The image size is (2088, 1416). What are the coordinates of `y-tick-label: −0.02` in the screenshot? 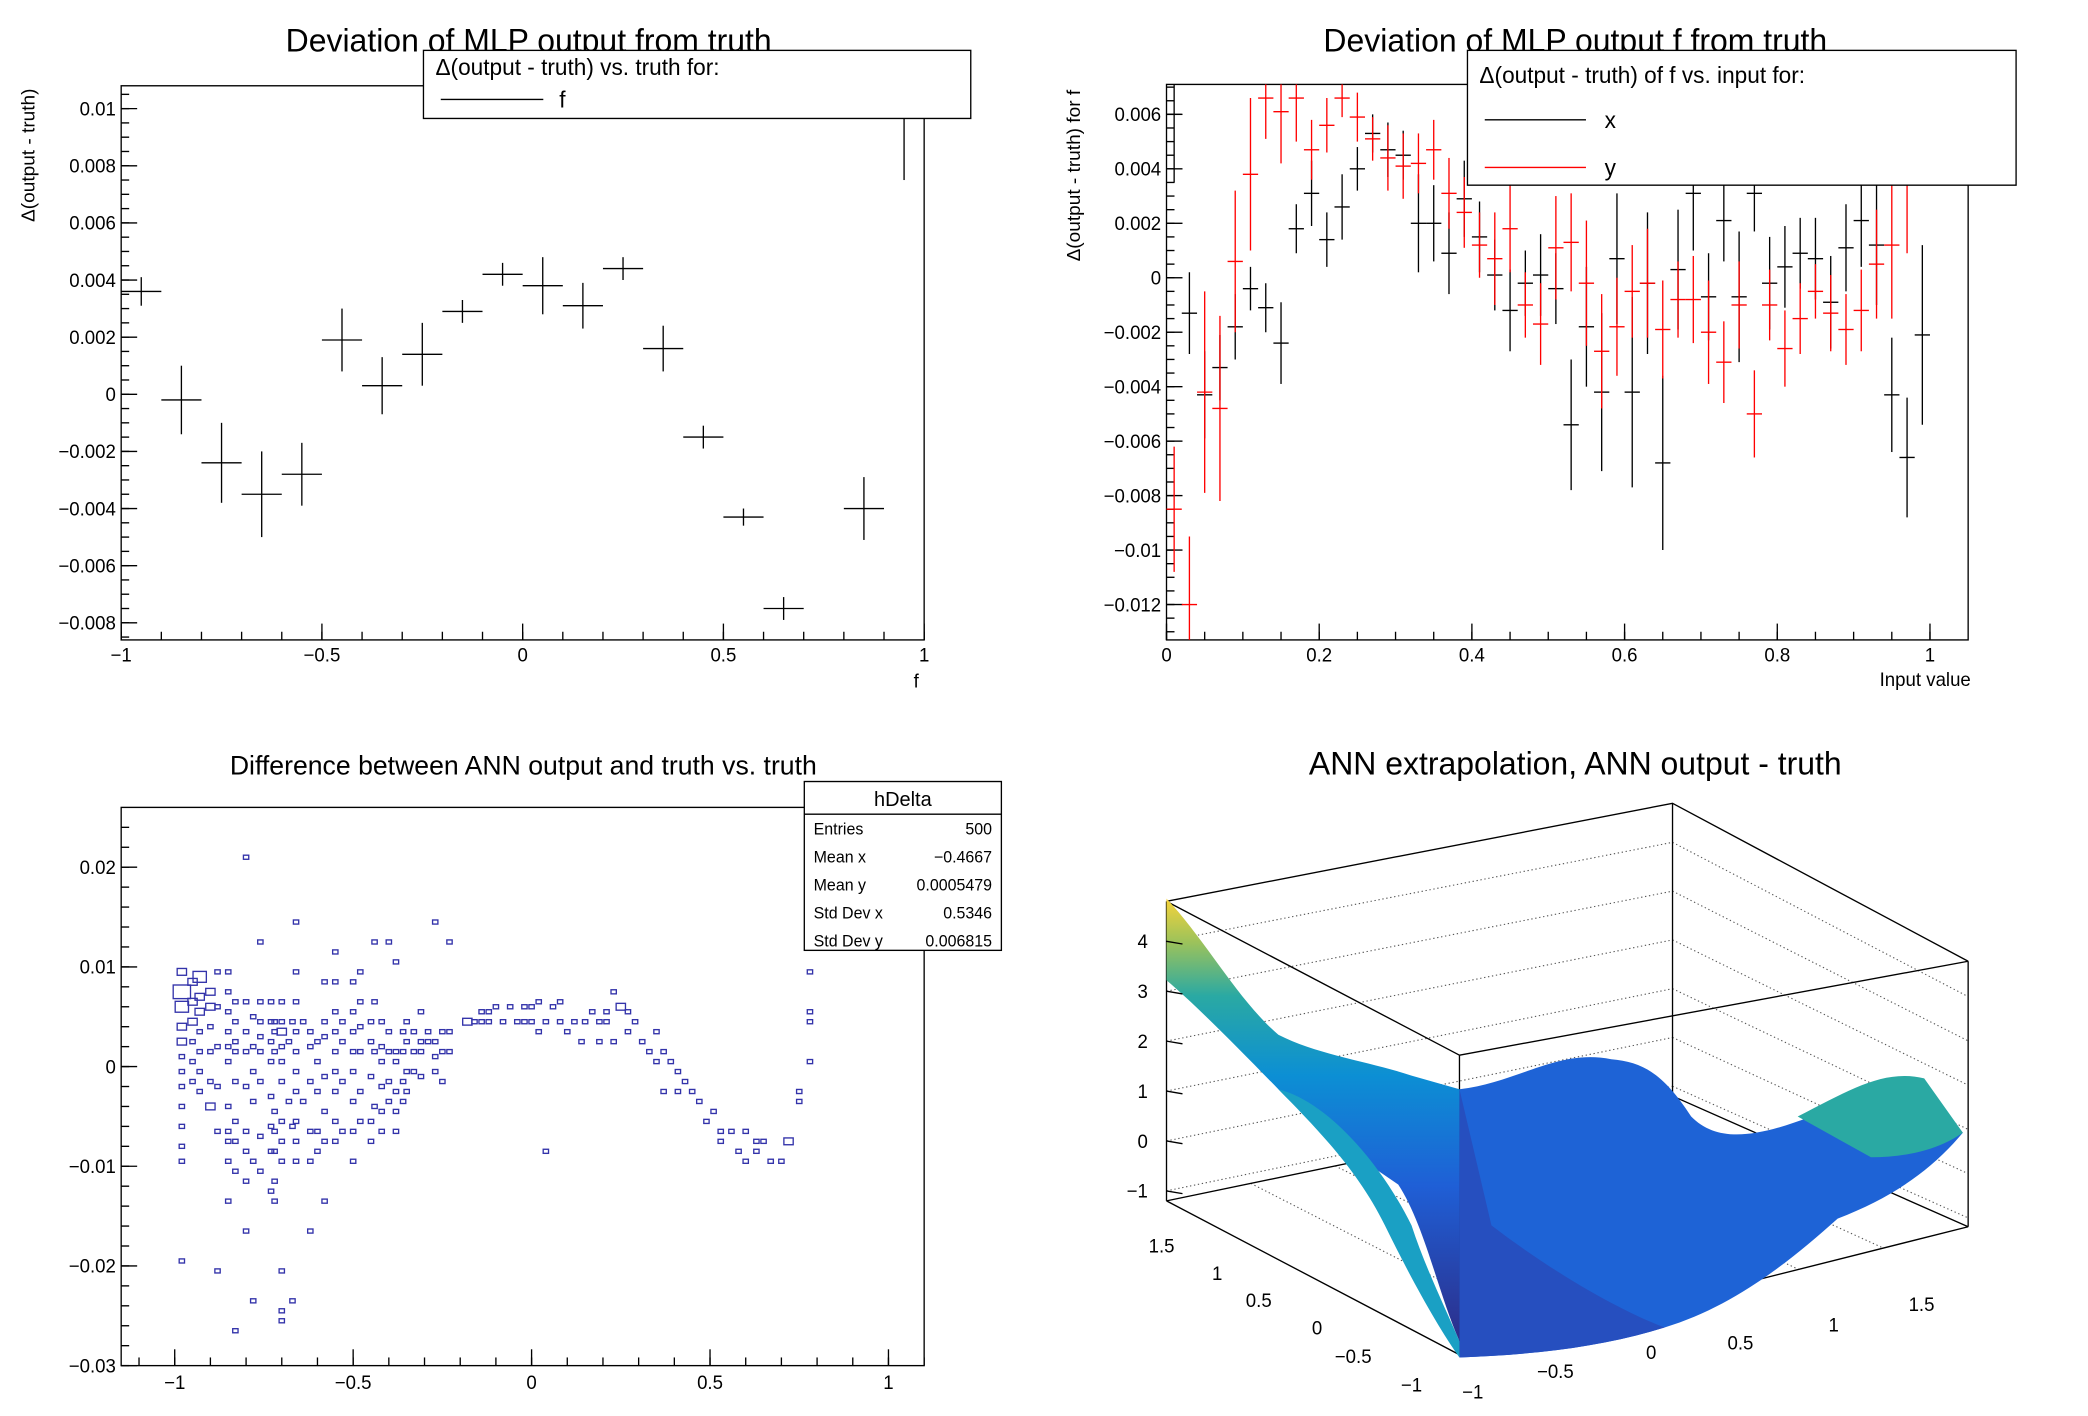 It's located at (92, 1266).